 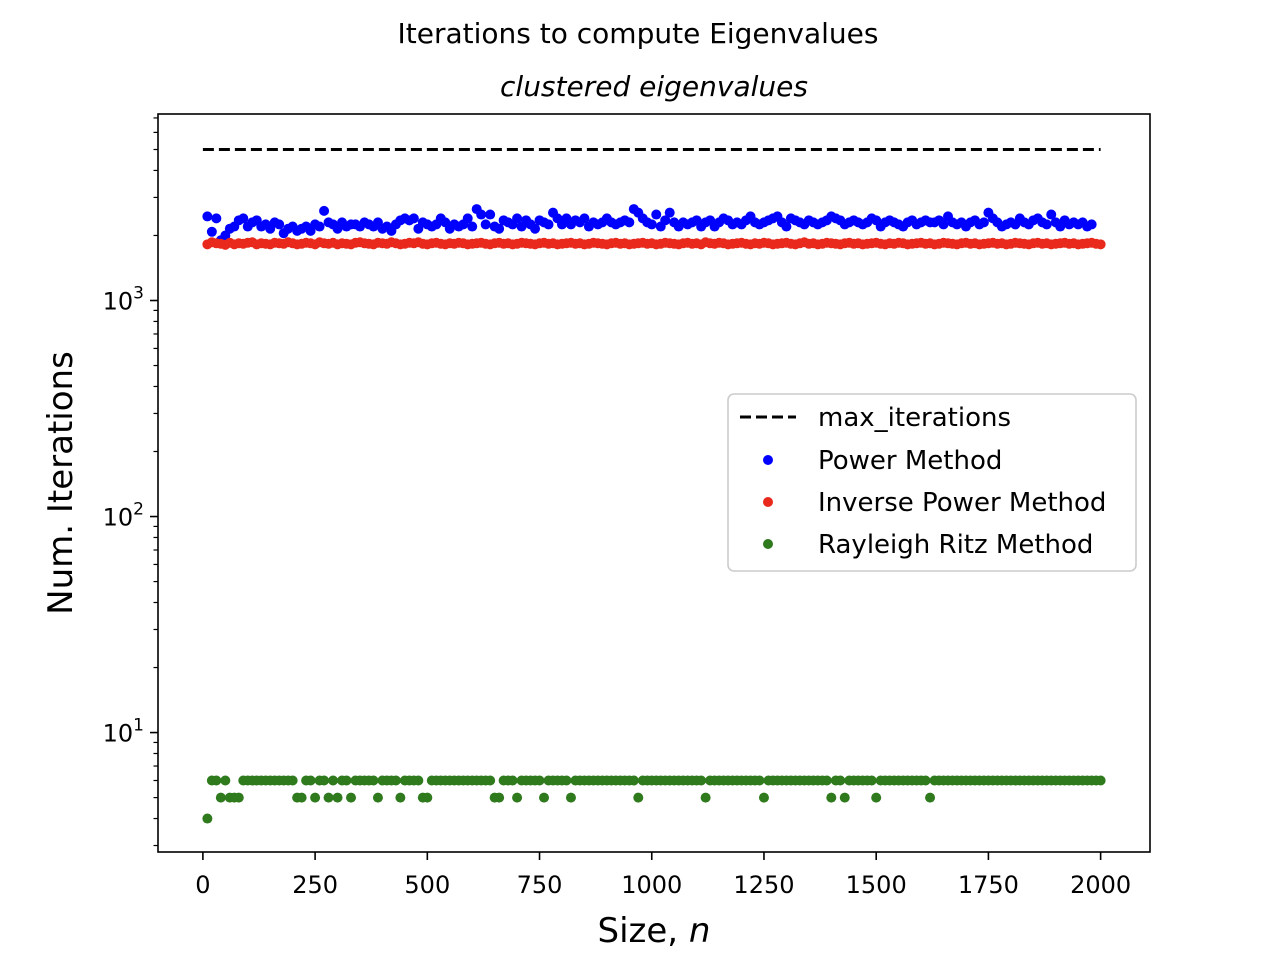 I want to click on y-tick-label: 10³, so click(x=123, y=300).